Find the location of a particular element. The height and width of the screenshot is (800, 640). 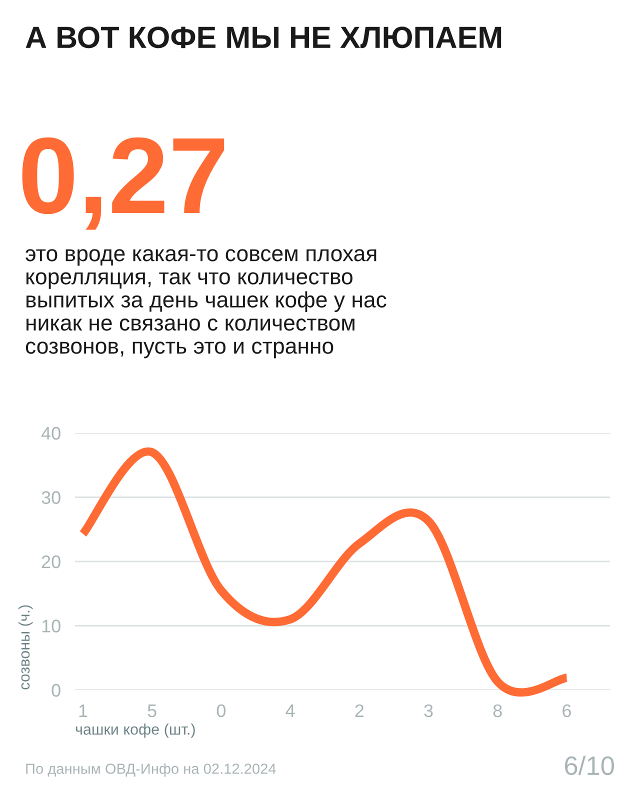

x-axis-title: чашки кофе (шт.) is located at coordinates (135, 731).